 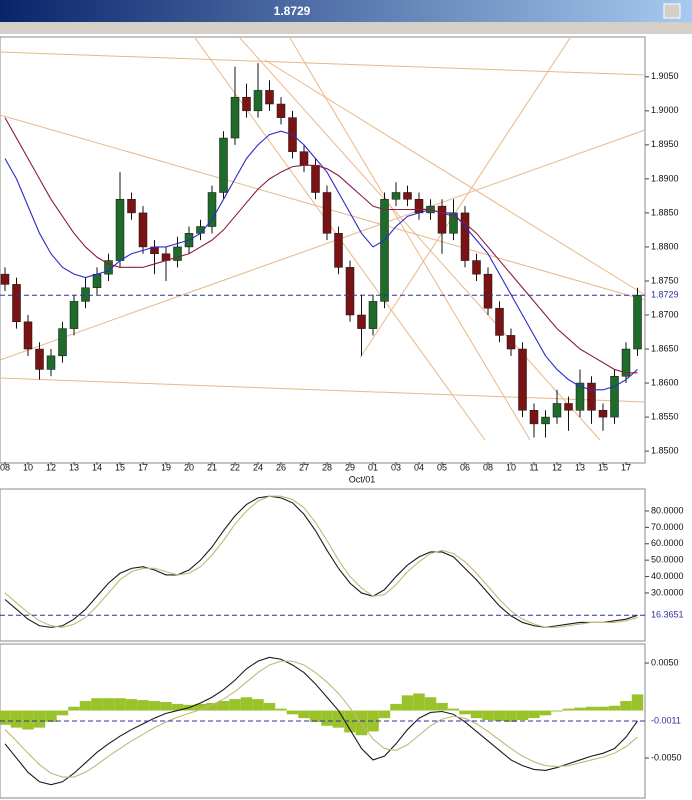 What do you see at coordinates (442, 467) in the screenshot?
I see `x-tick-label: 05` at bounding box center [442, 467].